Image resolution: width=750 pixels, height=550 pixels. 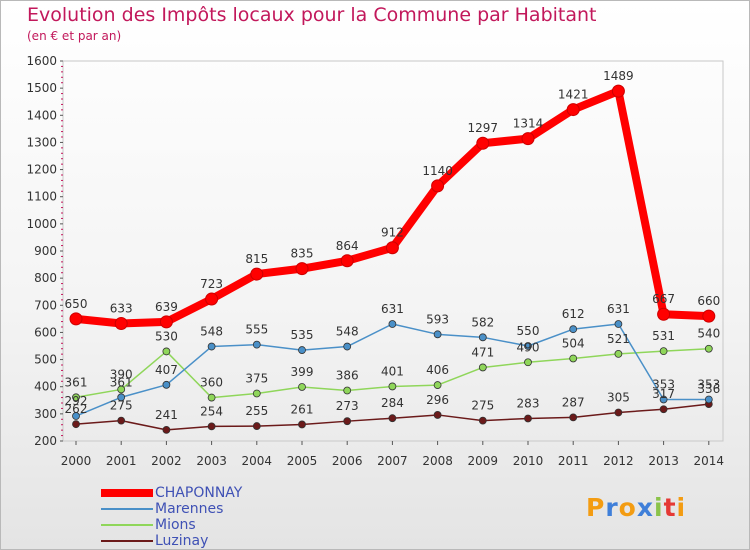 What do you see at coordinates (573, 402) in the screenshot?
I see `data-label: 287` at bounding box center [573, 402].